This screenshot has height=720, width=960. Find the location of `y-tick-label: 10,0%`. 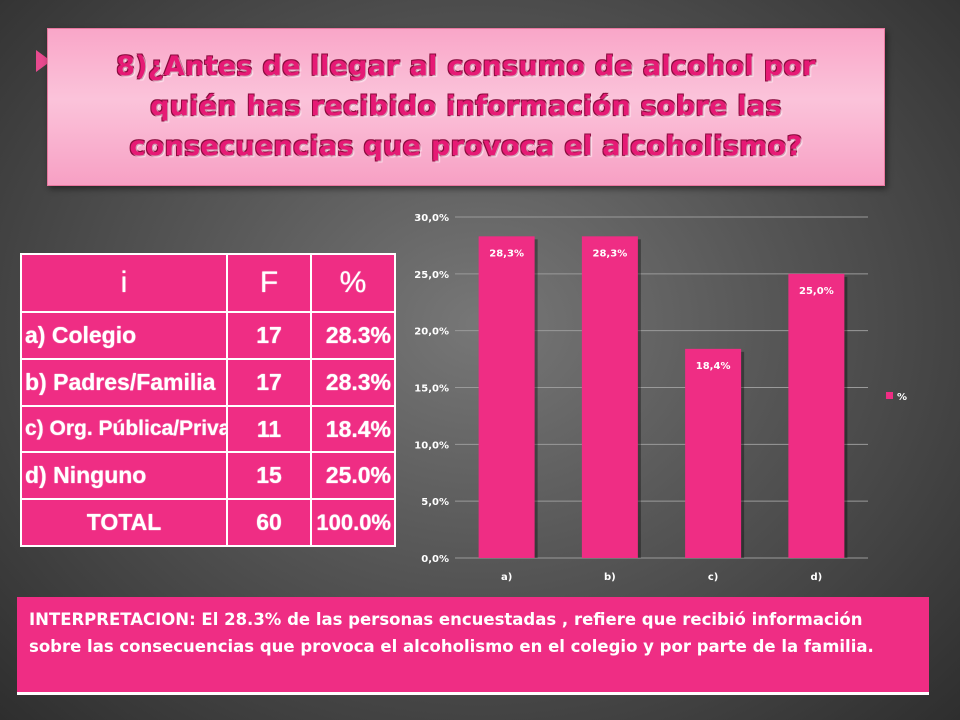

y-tick-label: 10,0% is located at coordinates (431, 445).